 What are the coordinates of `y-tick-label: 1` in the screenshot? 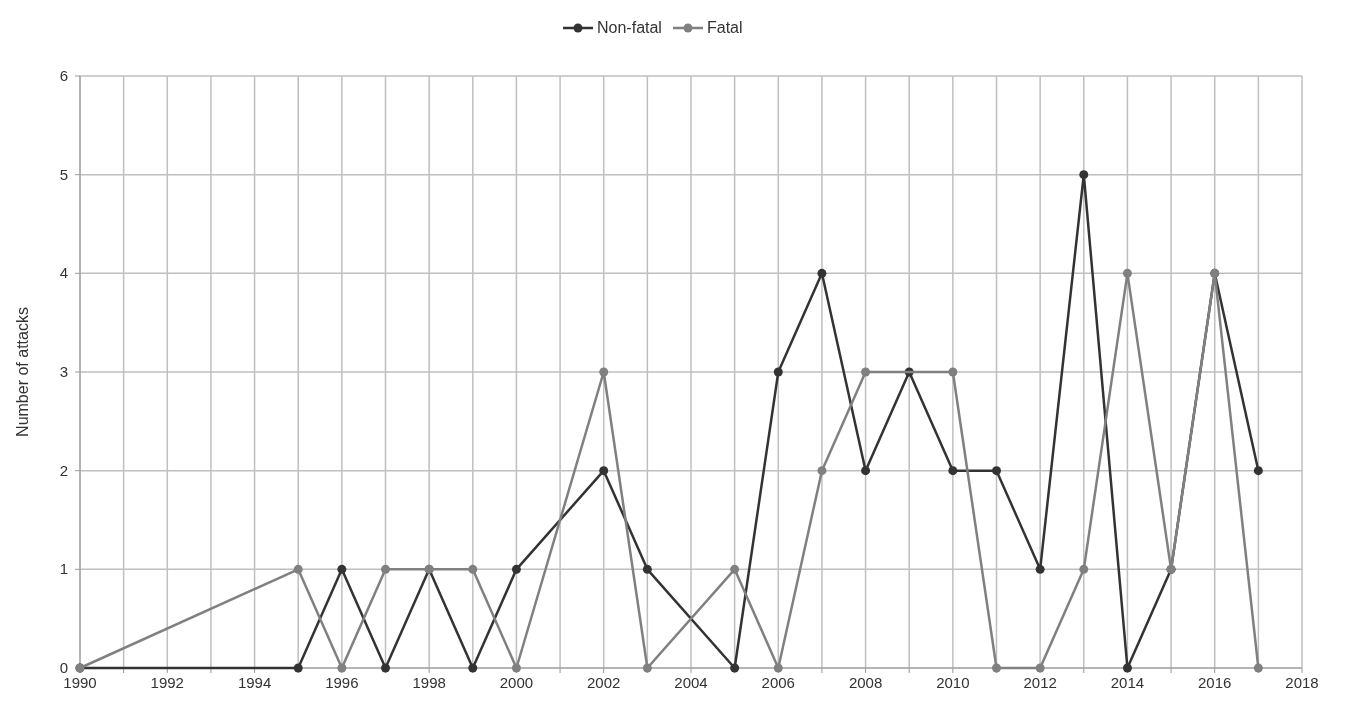 It's located at (63, 569).